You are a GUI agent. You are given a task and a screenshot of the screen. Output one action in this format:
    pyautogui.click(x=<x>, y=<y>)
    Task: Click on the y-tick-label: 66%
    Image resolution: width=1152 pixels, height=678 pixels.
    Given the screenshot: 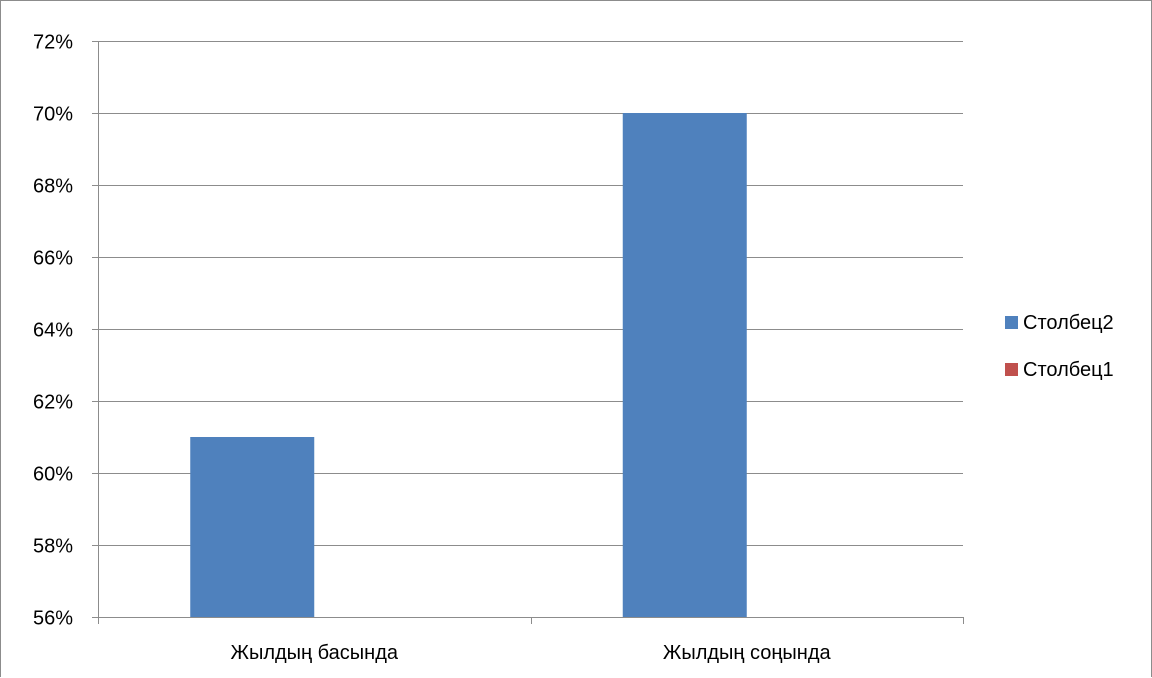 What is the action you would take?
    pyautogui.click(x=53, y=259)
    